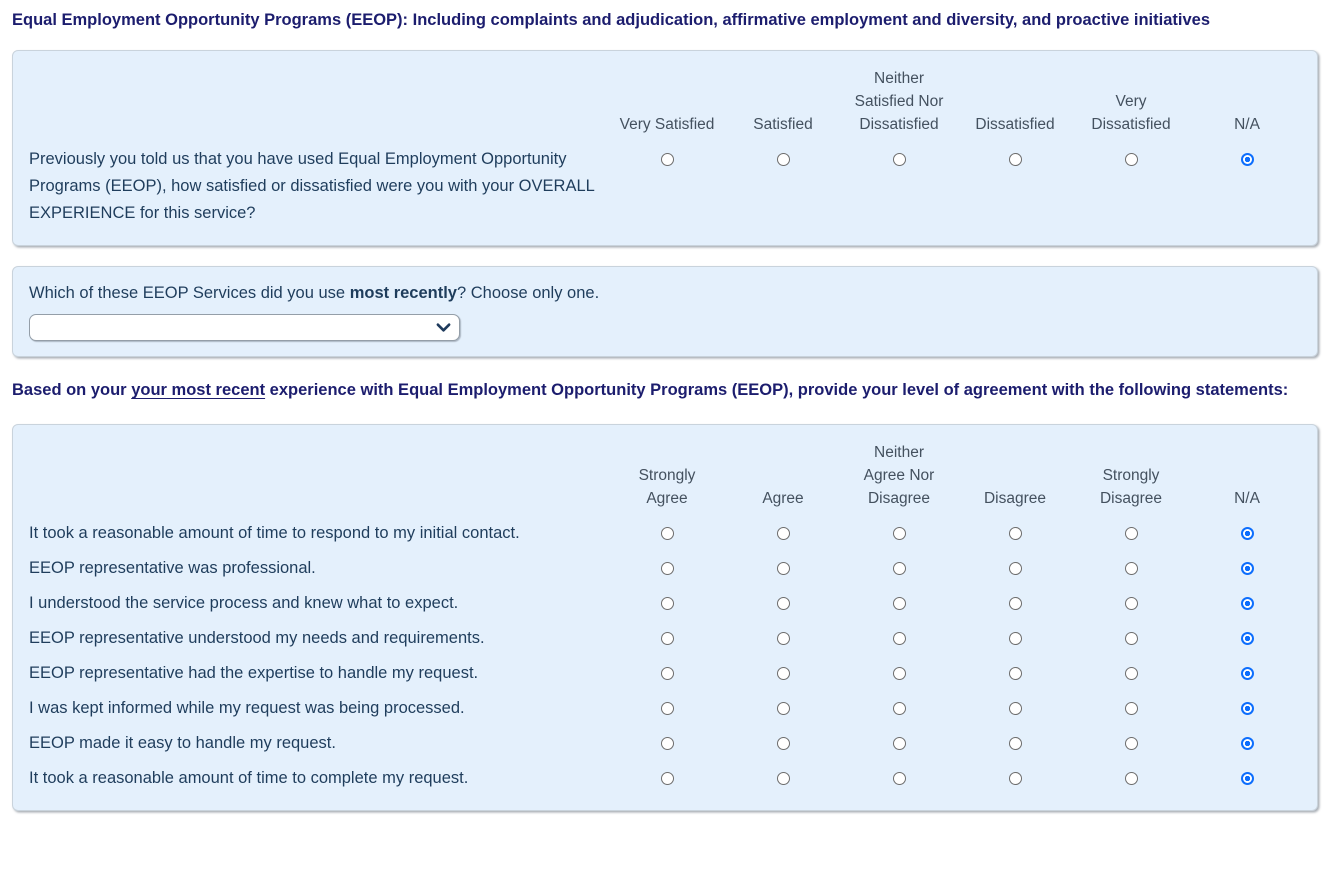 The height and width of the screenshot is (888, 1330). What do you see at coordinates (1131, 159) in the screenshot?
I see `radio-very-dissatisfied` at bounding box center [1131, 159].